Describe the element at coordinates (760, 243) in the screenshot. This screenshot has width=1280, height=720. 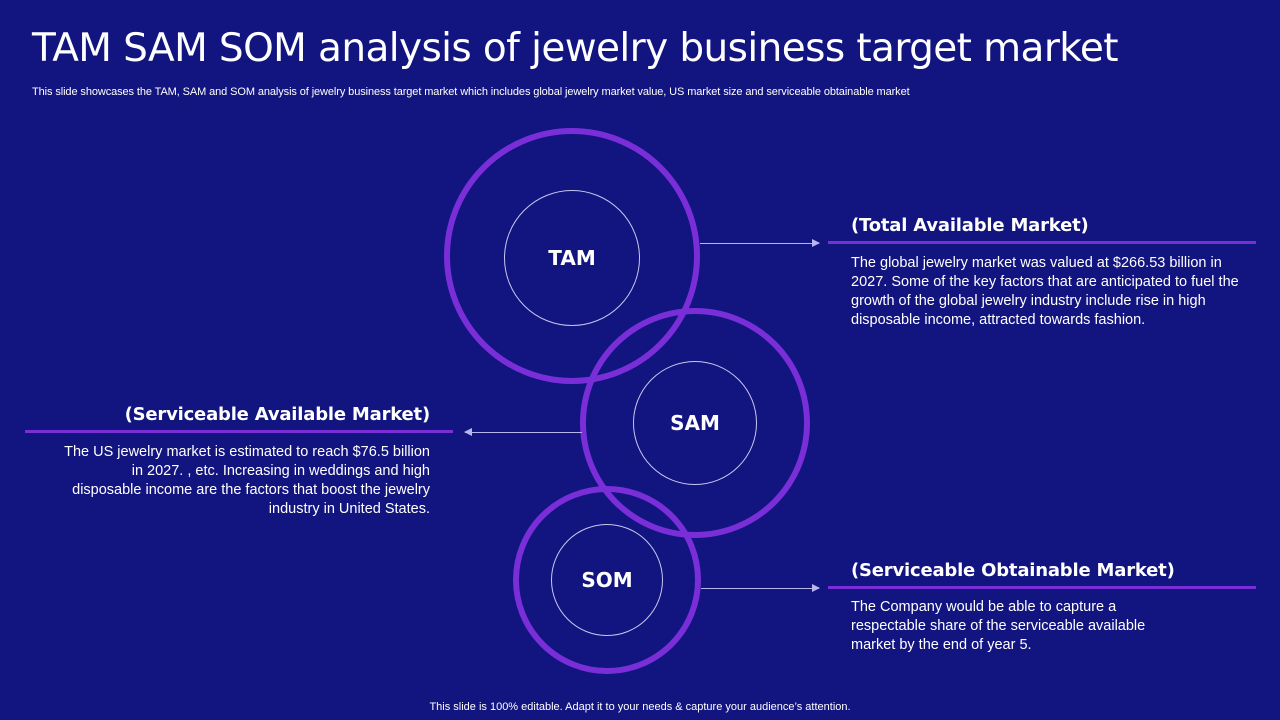
I see `tam-connector-arrow` at that location.